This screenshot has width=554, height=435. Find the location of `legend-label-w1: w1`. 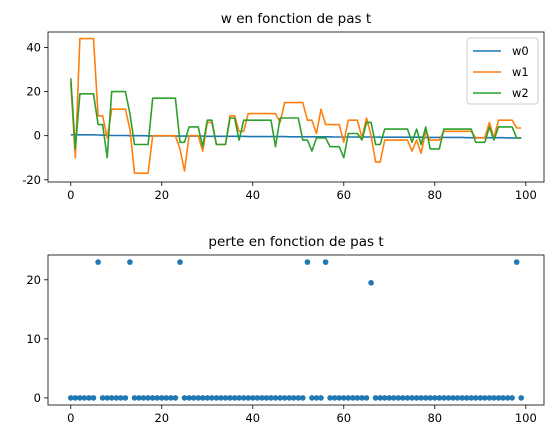

legend-label-w1: w1 is located at coordinates (520, 72).